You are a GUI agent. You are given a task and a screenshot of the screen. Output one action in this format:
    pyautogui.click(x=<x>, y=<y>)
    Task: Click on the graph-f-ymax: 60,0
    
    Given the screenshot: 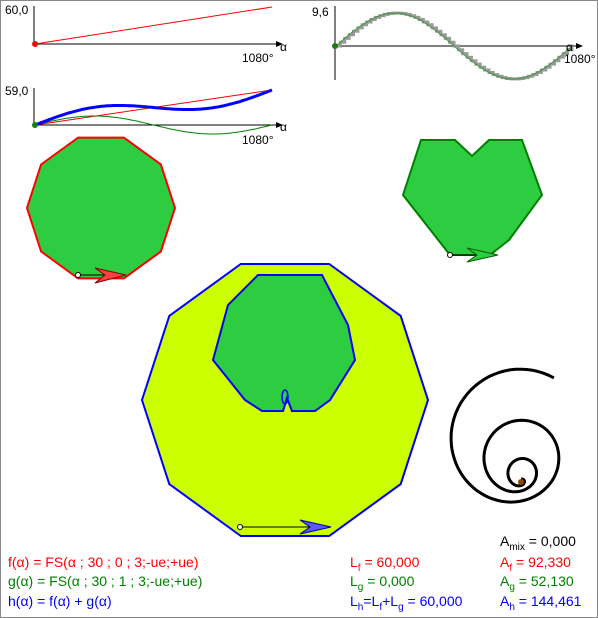 What is the action you would take?
    pyautogui.click(x=17, y=10)
    